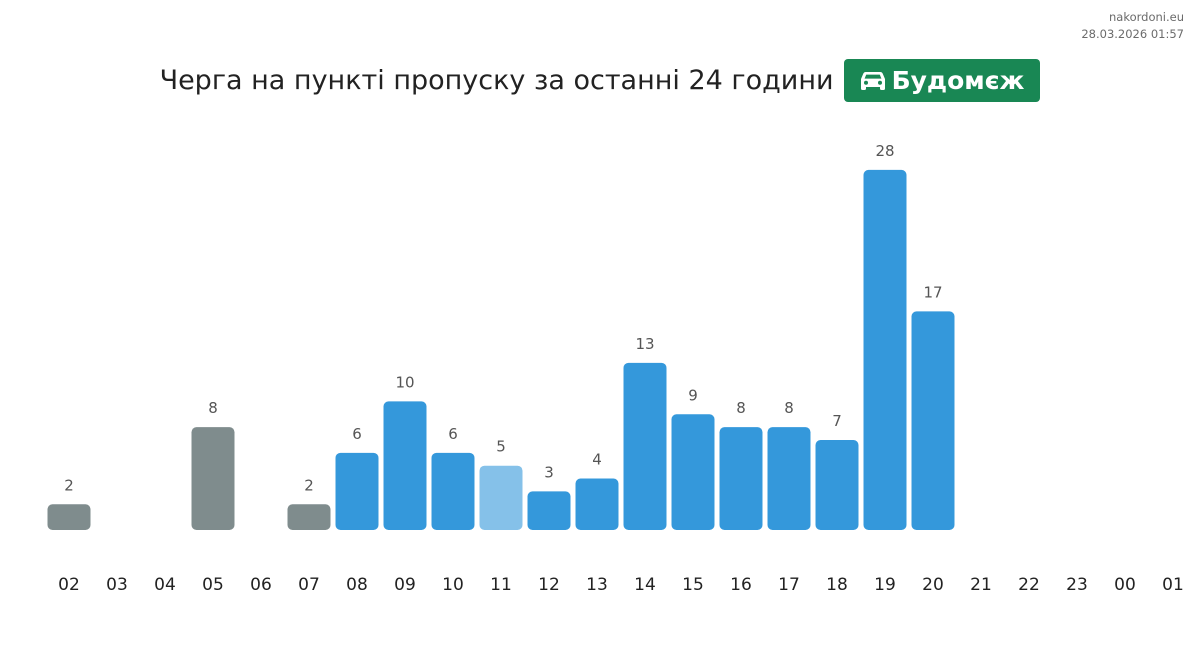 This screenshot has width=1200, height=651. Describe the element at coordinates (837, 421) in the screenshot. I see `bar-value-label: 7` at that location.